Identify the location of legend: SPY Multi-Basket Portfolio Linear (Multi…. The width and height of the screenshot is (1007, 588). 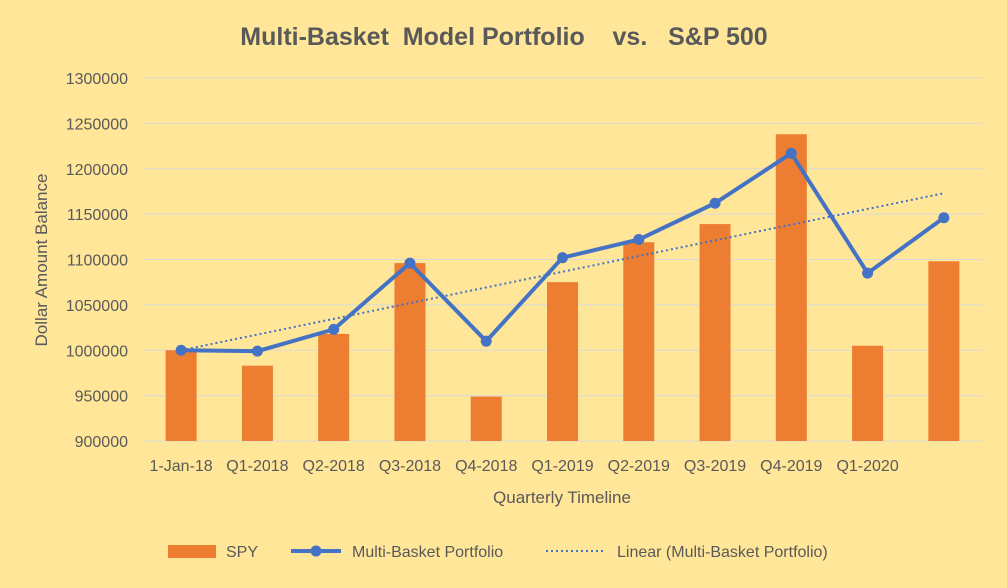
(498, 552).